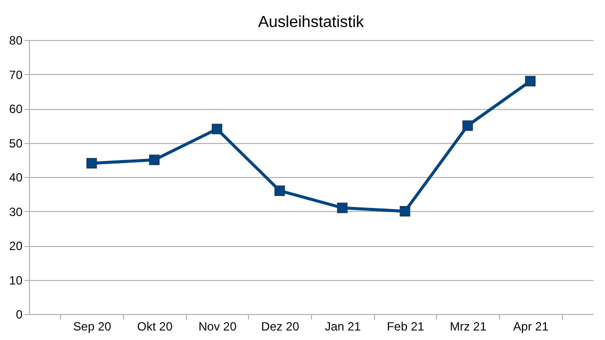 This screenshot has height=340, width=605. I want to click on y-tick-label: 60, so click(16, 109).